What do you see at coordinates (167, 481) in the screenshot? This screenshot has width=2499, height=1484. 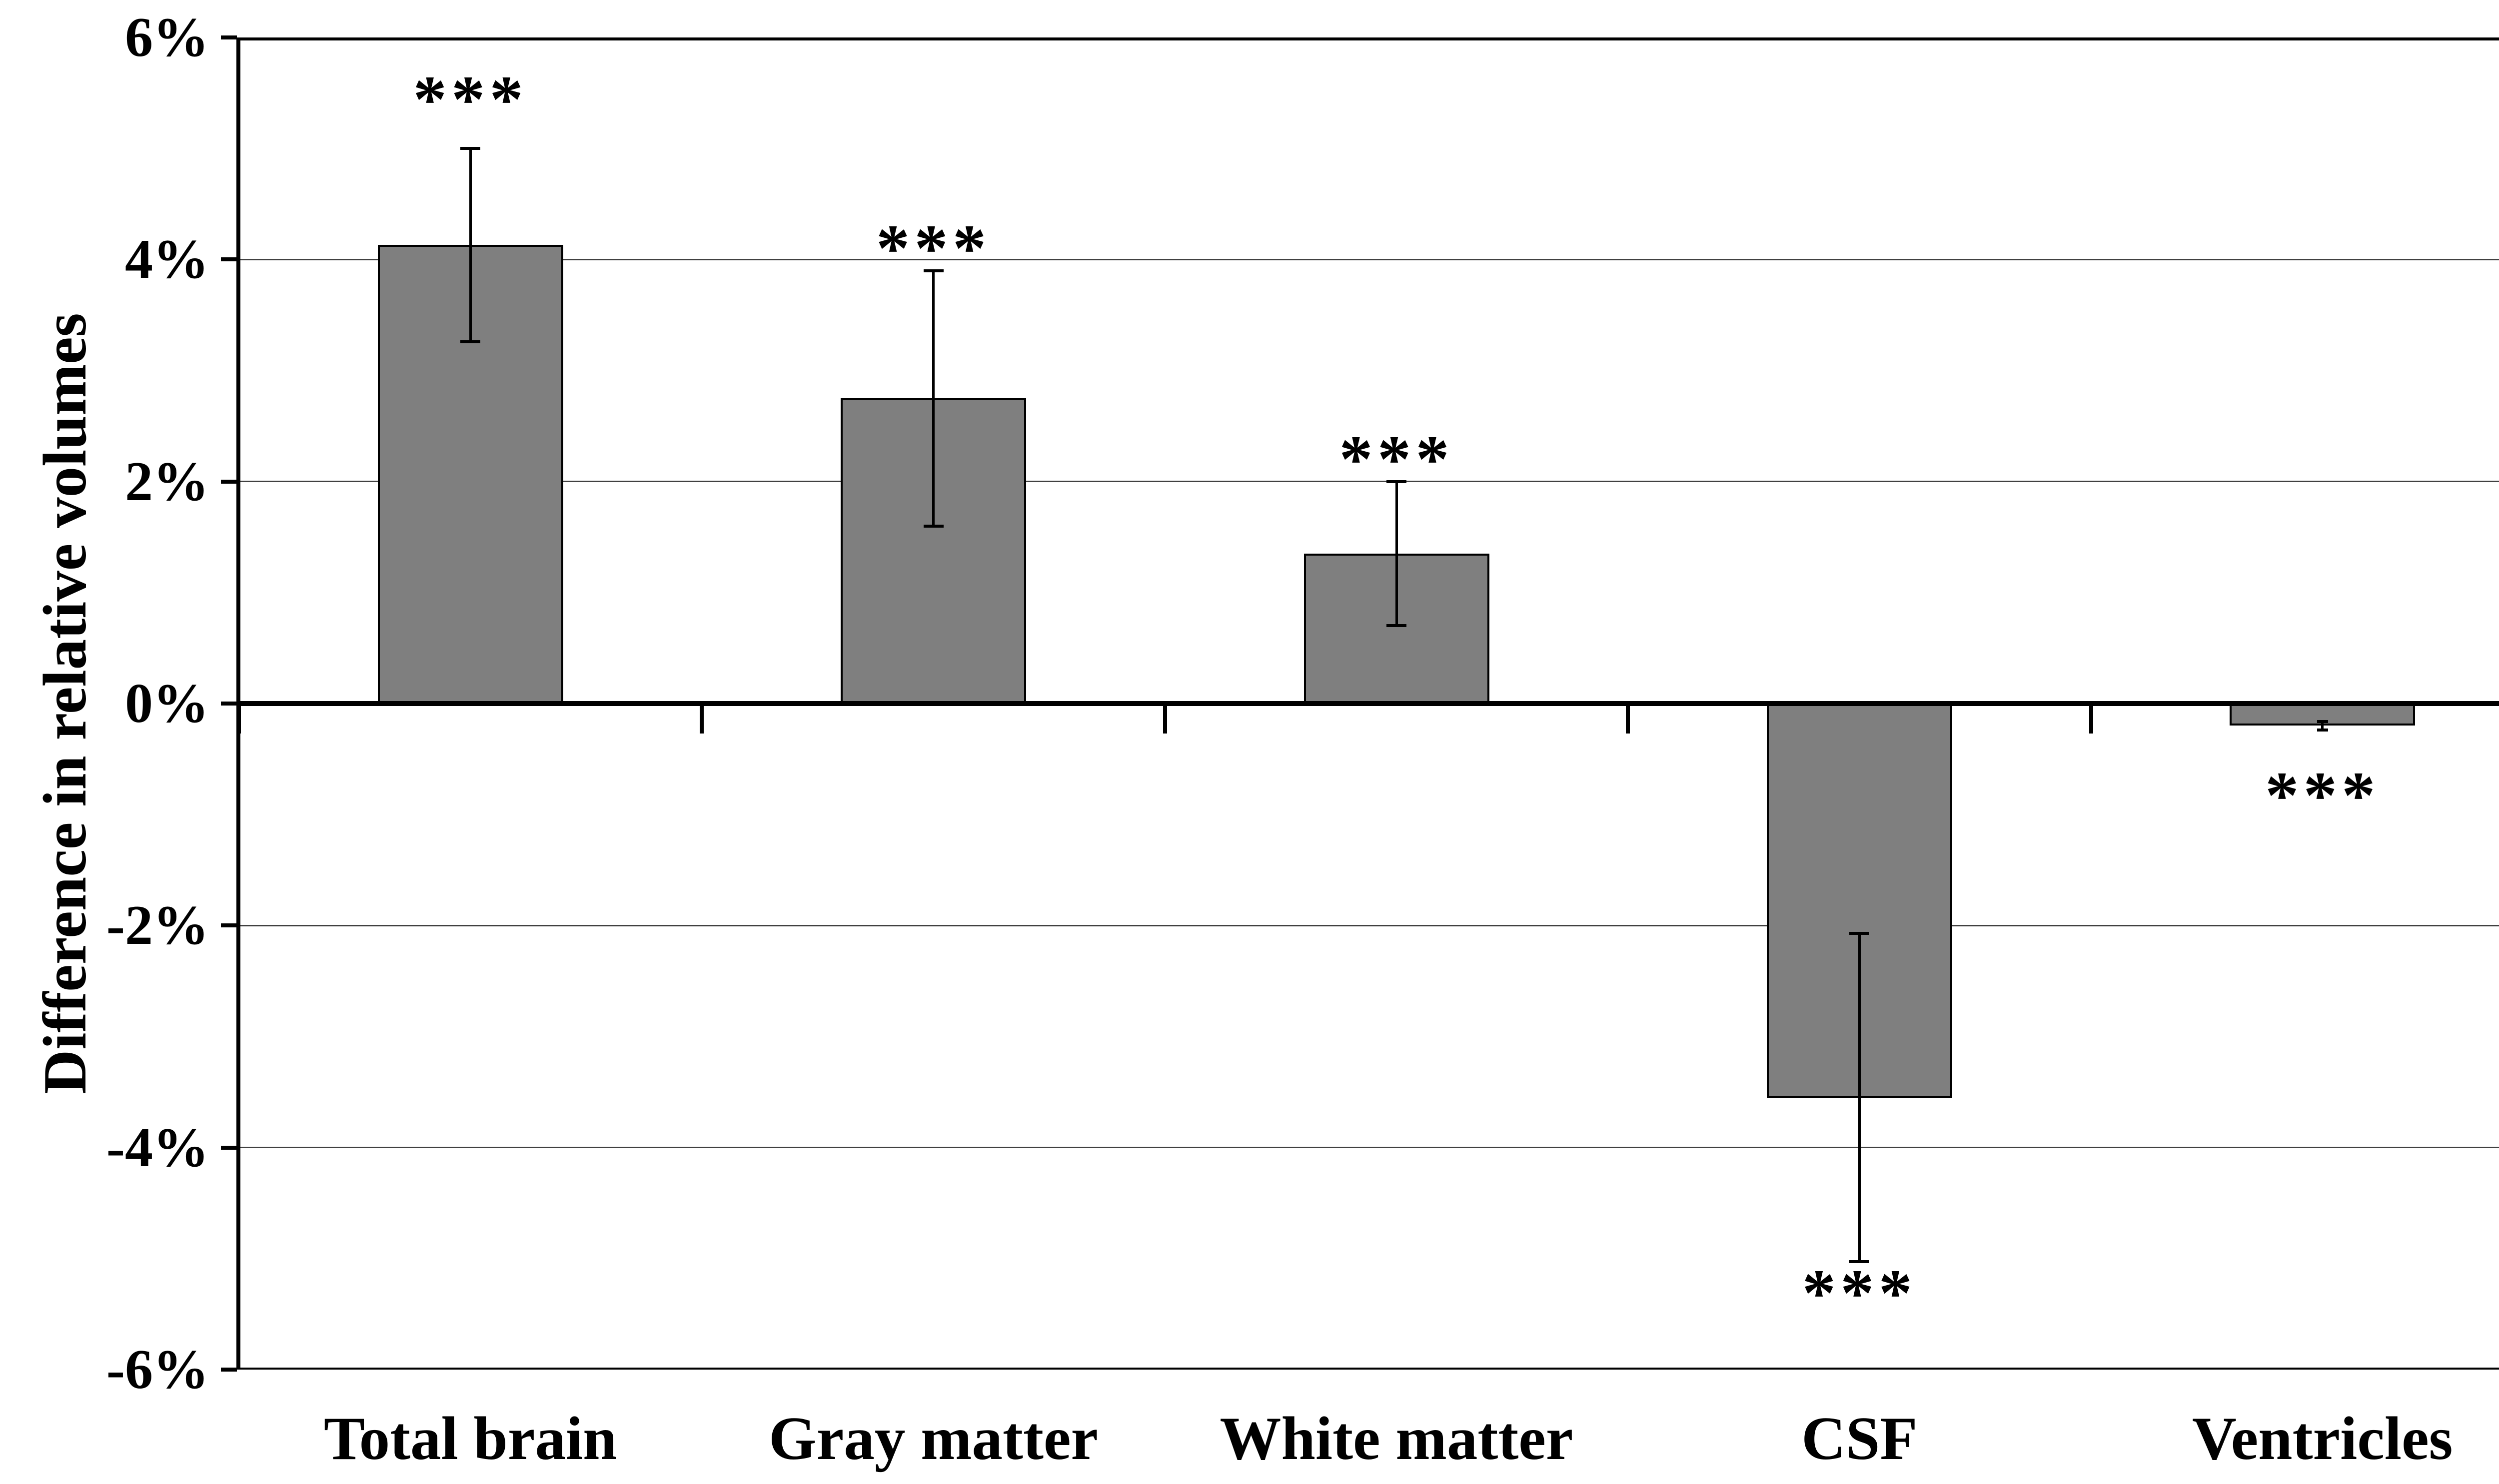 I see `y-tick-label: 2%` at bounding box center [167, 481].